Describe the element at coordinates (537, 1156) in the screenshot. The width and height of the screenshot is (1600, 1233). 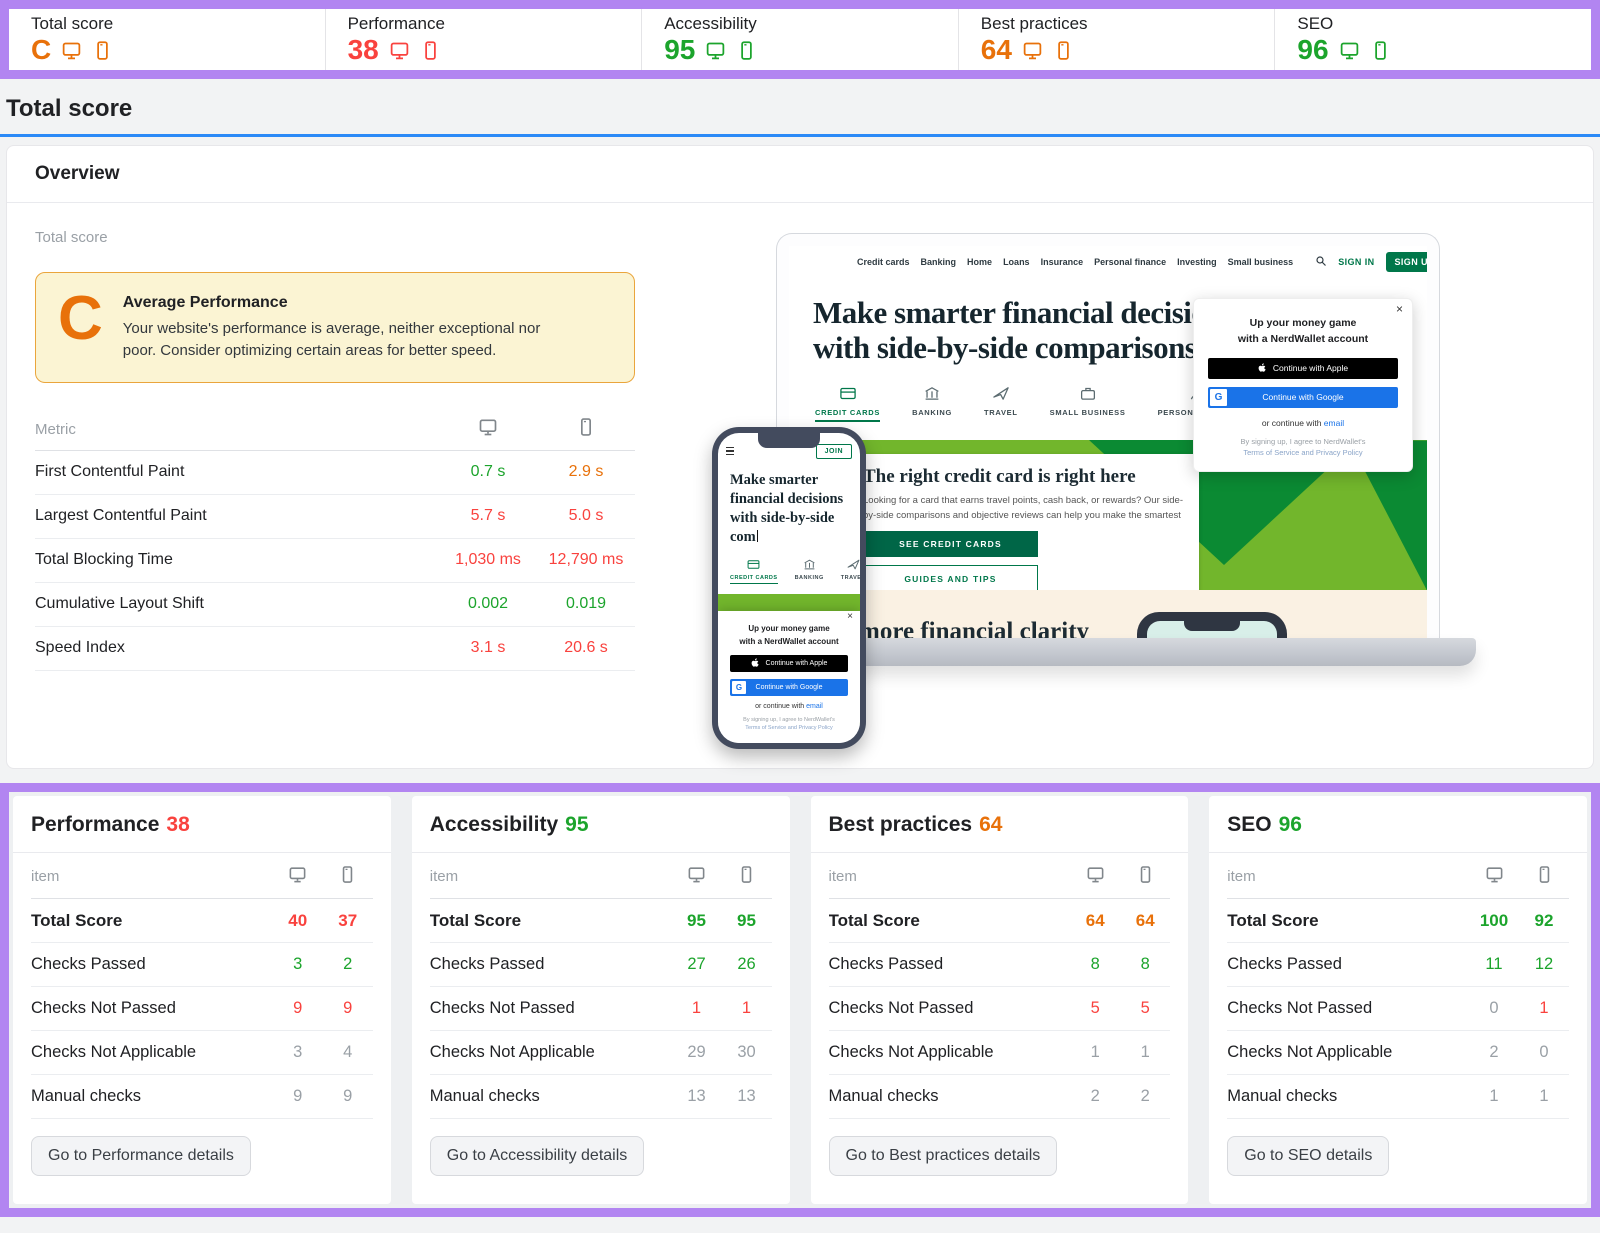
I see `go-to-accessibility-details-button: Go to Accessibility details` at that location.